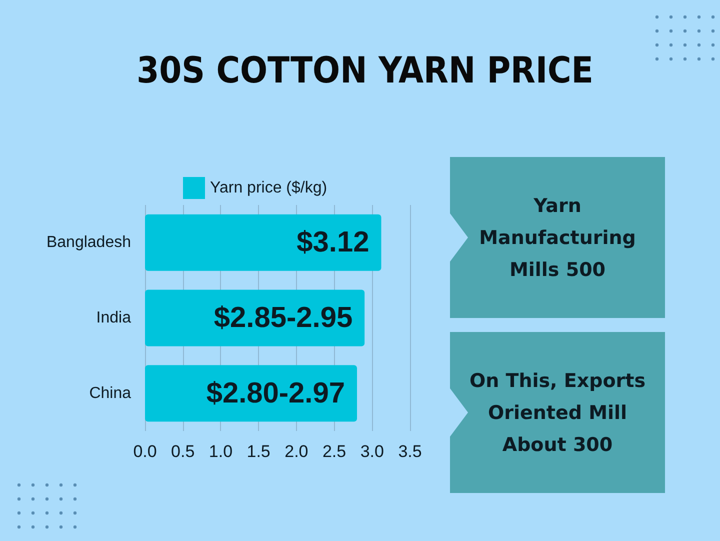 This screenshot has height=541, width=720. I want to click on x-tick-label: 3.0, so click(372, 451).